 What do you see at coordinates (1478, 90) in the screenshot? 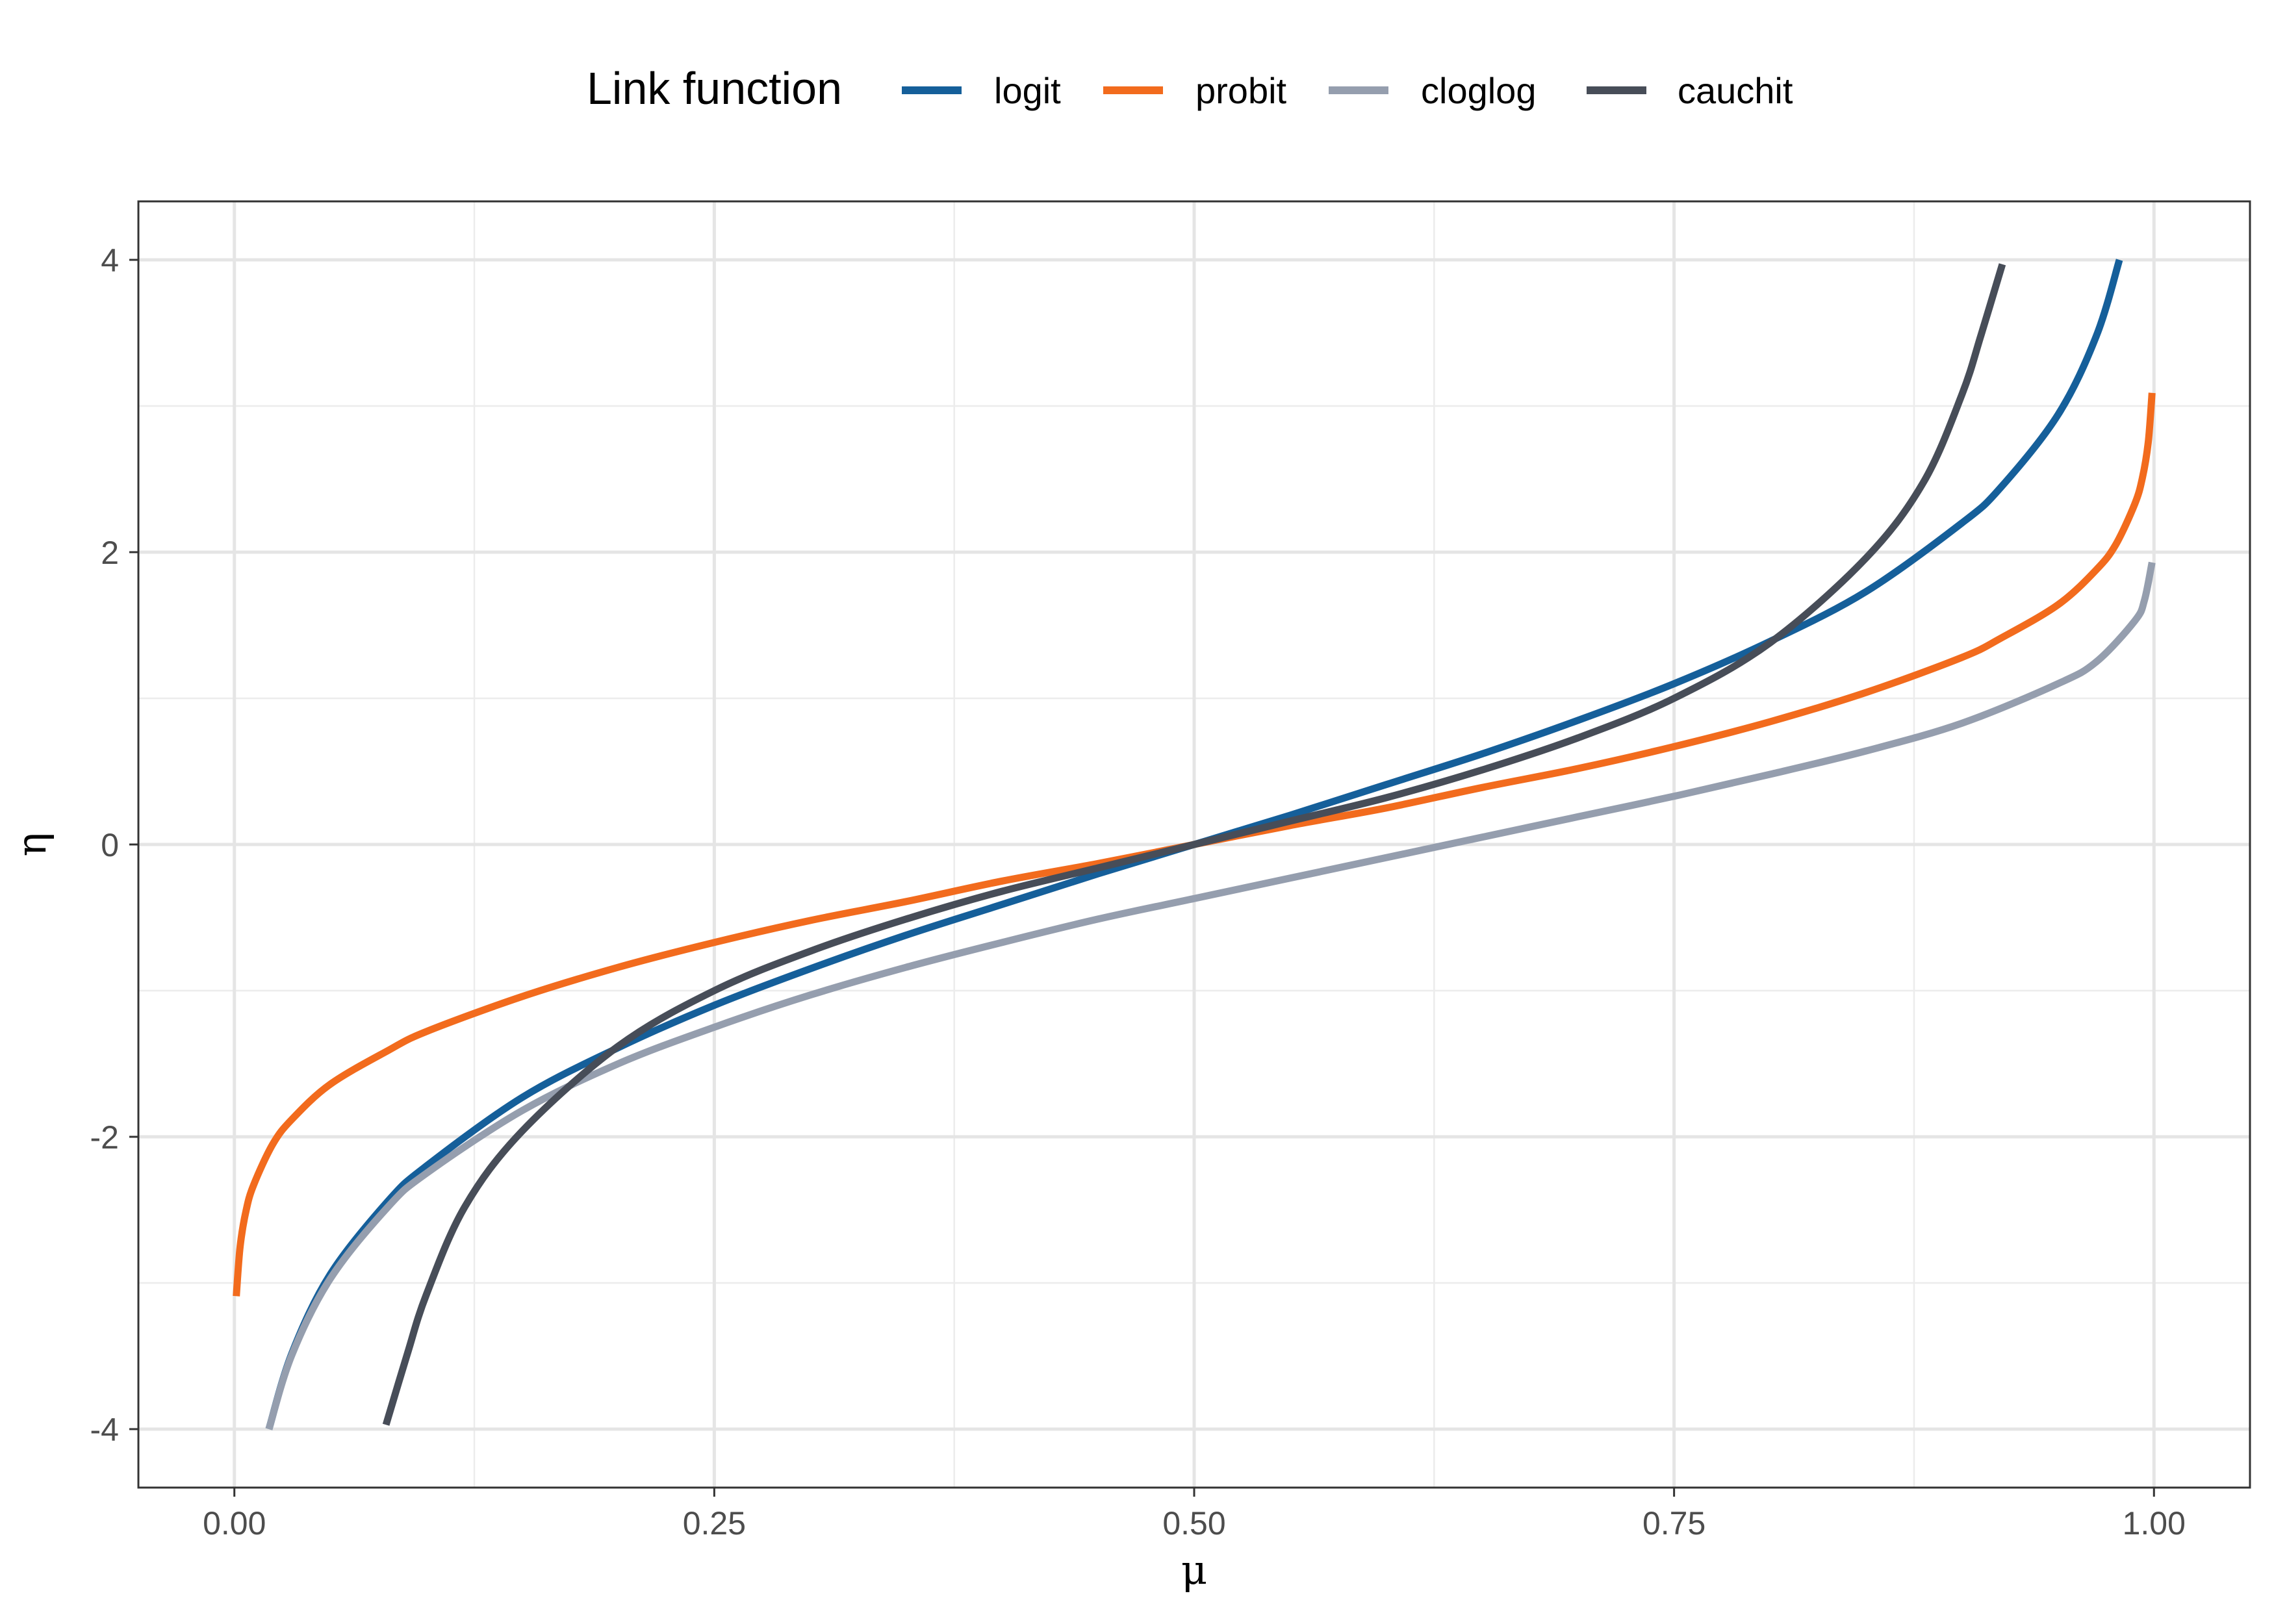
I see `legend-label-cloglog: cloglog` at bounding box center [1478, 90].